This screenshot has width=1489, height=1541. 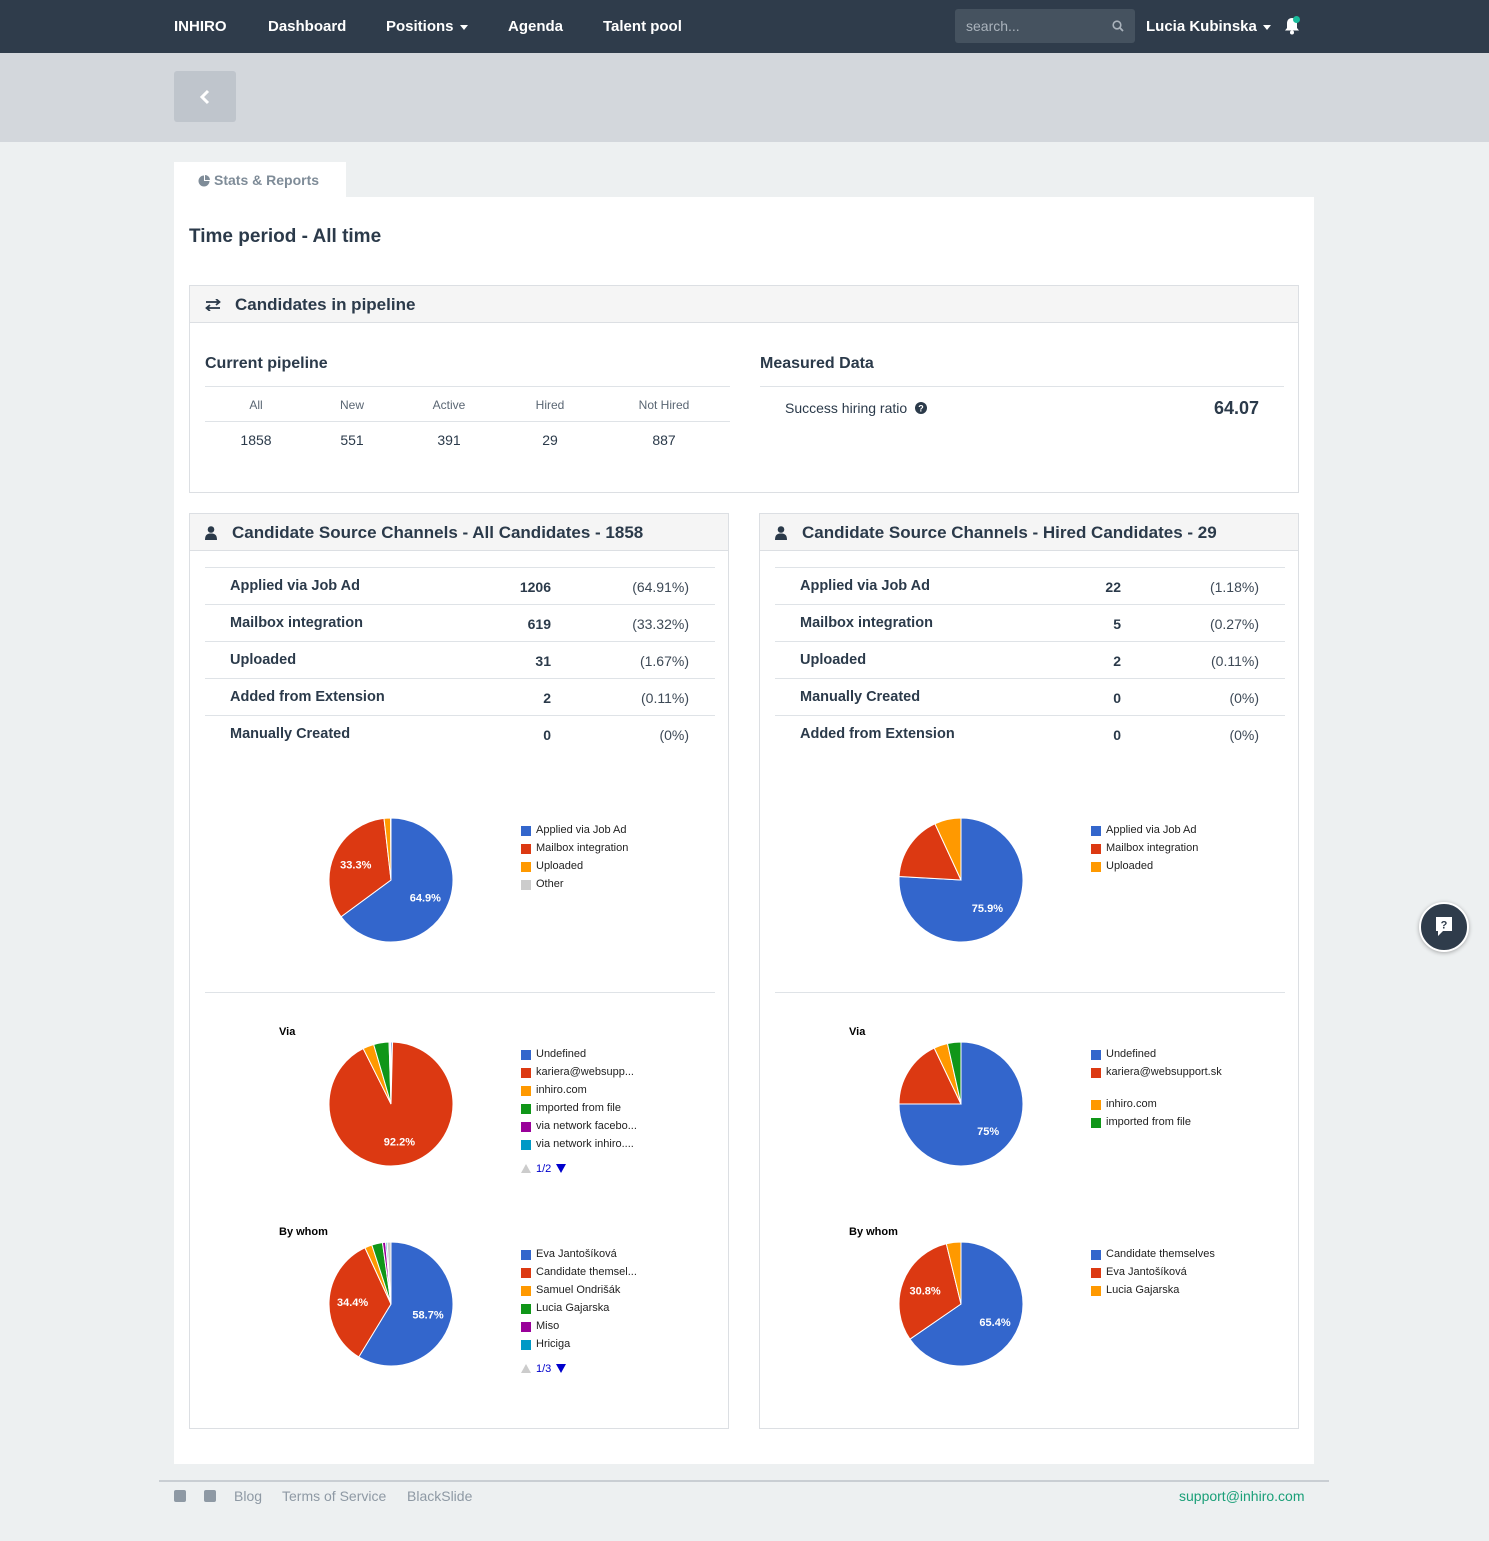 I want to click on footer-link-blog: Blog, so click(x=248, y=1496).